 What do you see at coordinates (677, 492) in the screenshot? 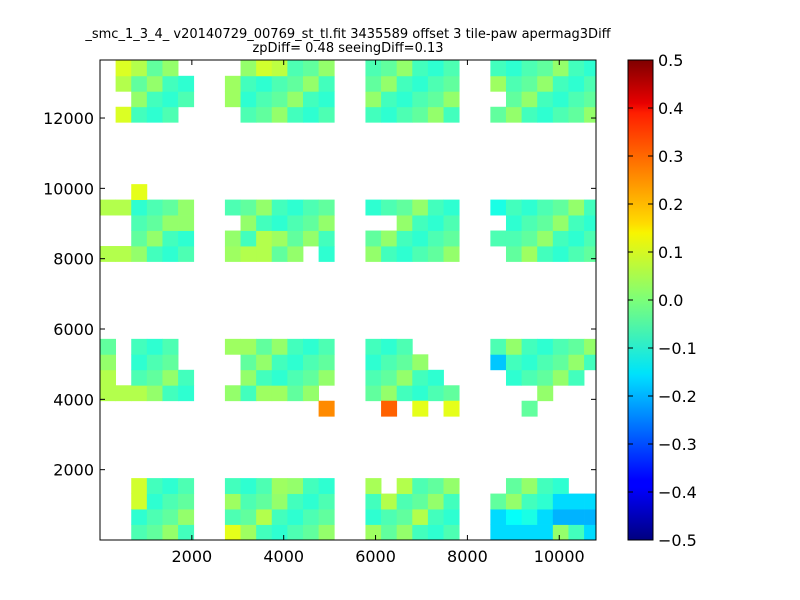
I see `colorbar-tick-label: −0.4` at bounding box center [677, 492].